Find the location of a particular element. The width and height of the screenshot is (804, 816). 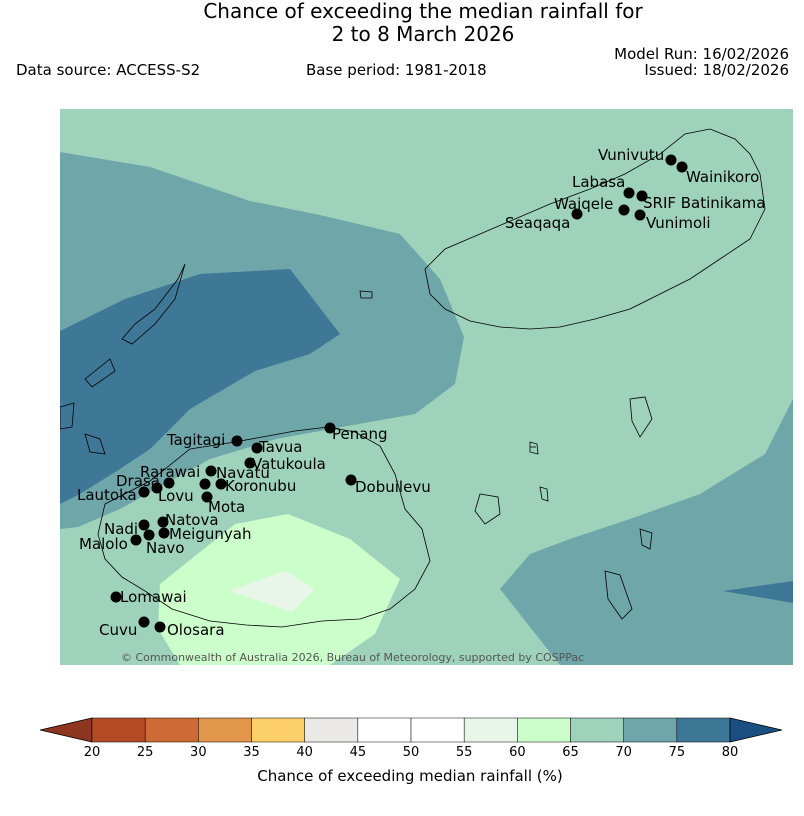

station-vunimoli: Vunimoli is located at coordinates (672, 220).